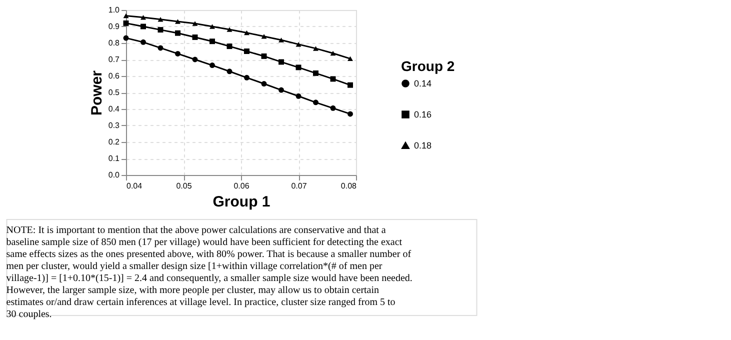  What do you see at coordinates (184, 186) in the screenshot?
I see `x-tick-label: 0.05` at bounding box center [184, 186].